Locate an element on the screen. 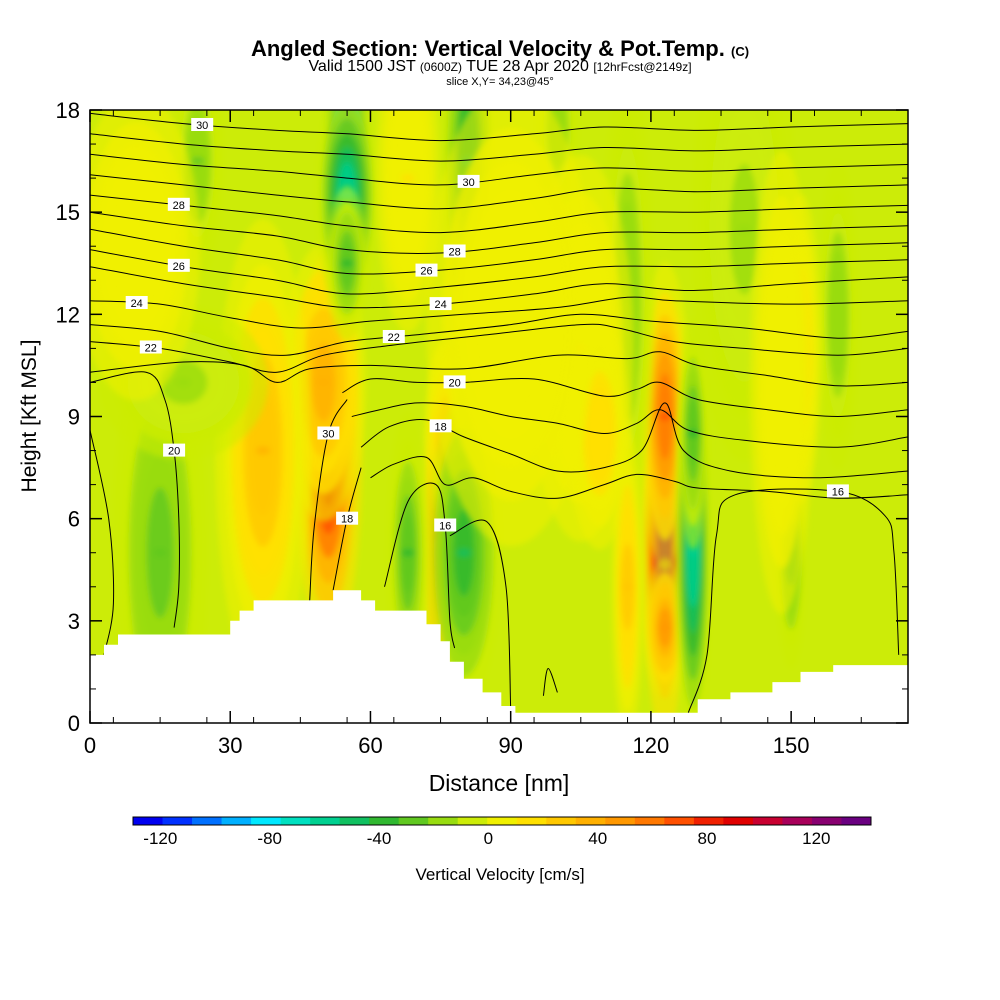  y-tick-label: 12 is located at coordinates (68, 314).